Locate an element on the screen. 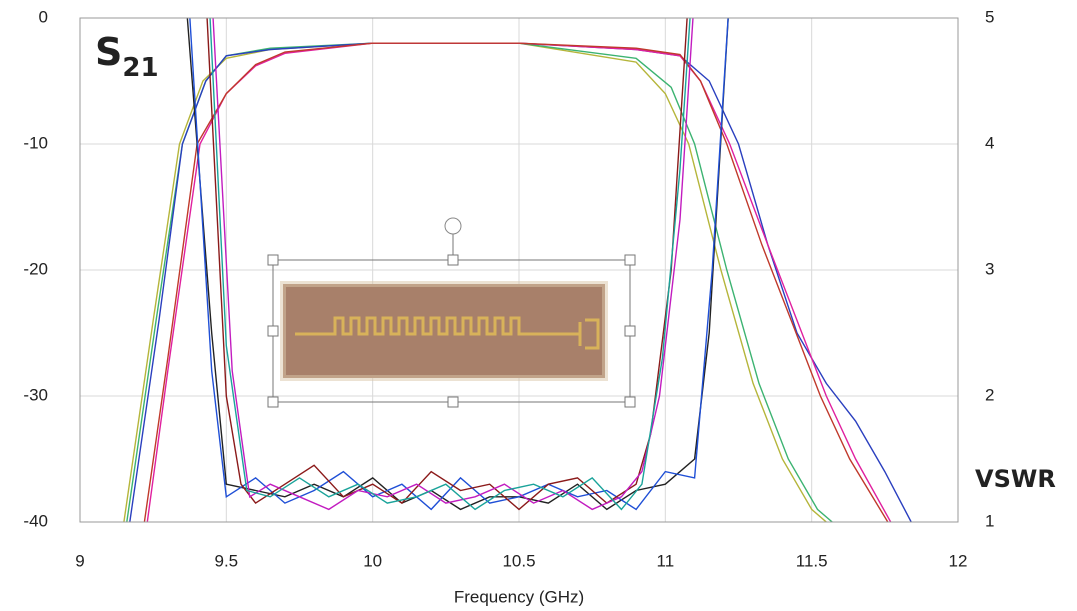 The width and height of the screenshot is (1077, 611). photo is located at coordinates (444, 331).